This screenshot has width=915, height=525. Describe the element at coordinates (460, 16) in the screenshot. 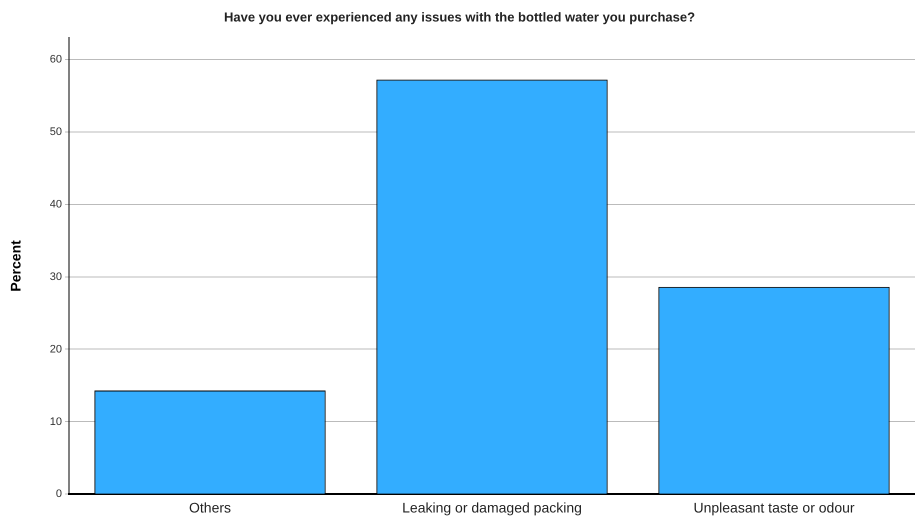

I see `chart-title: Have you ever experienced any issues with the bottled water you purchase?` at that location.